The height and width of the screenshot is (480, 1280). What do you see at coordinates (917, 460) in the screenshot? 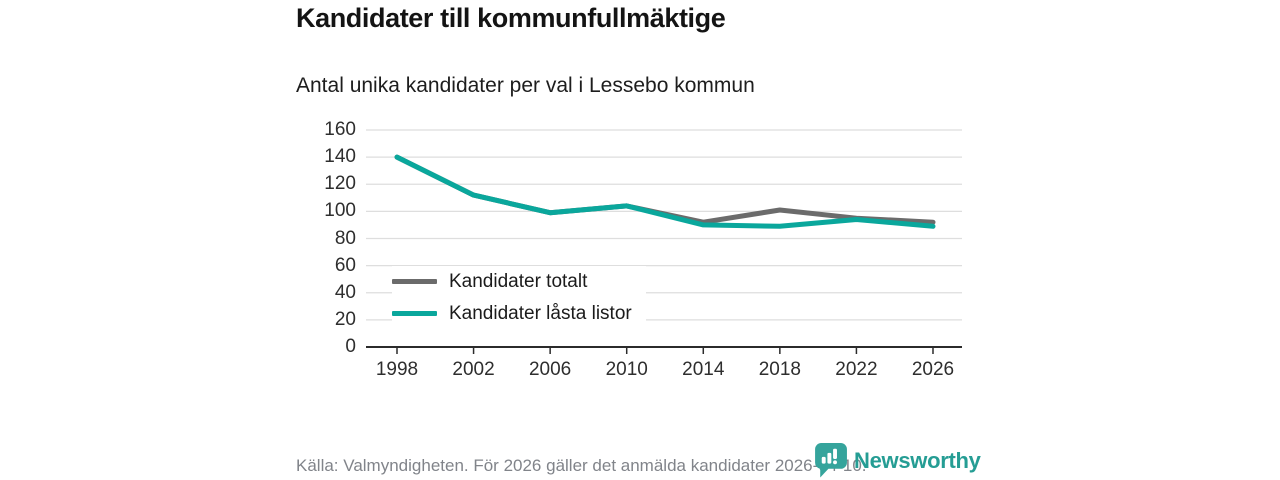
I see `newsworthy-wordmark: Newsworthy` at bounding box center [917, 460].